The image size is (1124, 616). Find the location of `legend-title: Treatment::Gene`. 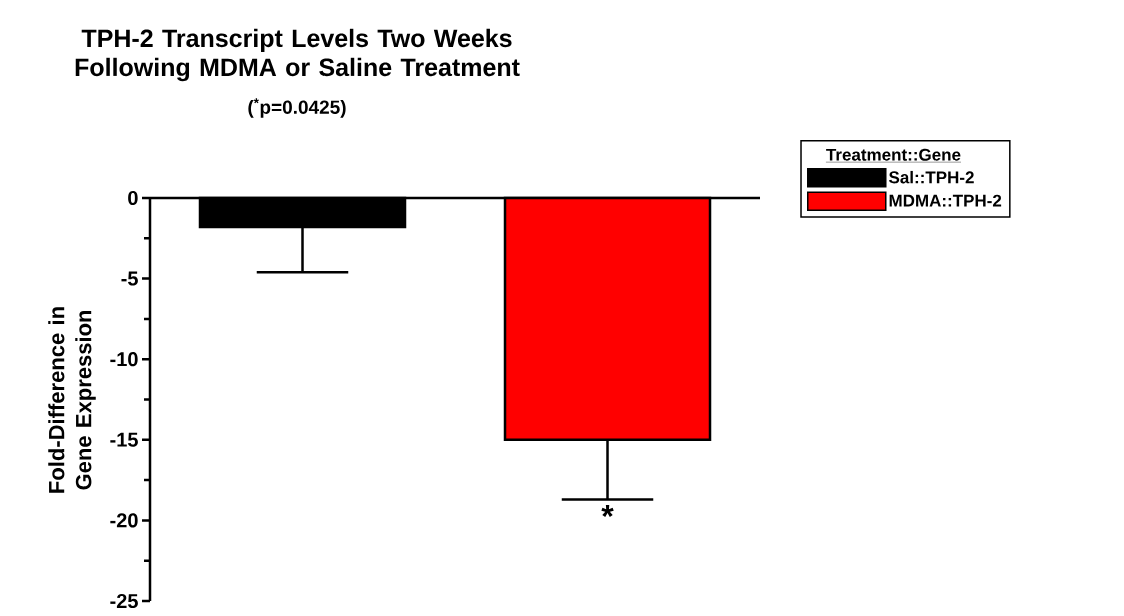

legend-title: Treatment::Gene is located at coordinates (893, 154).